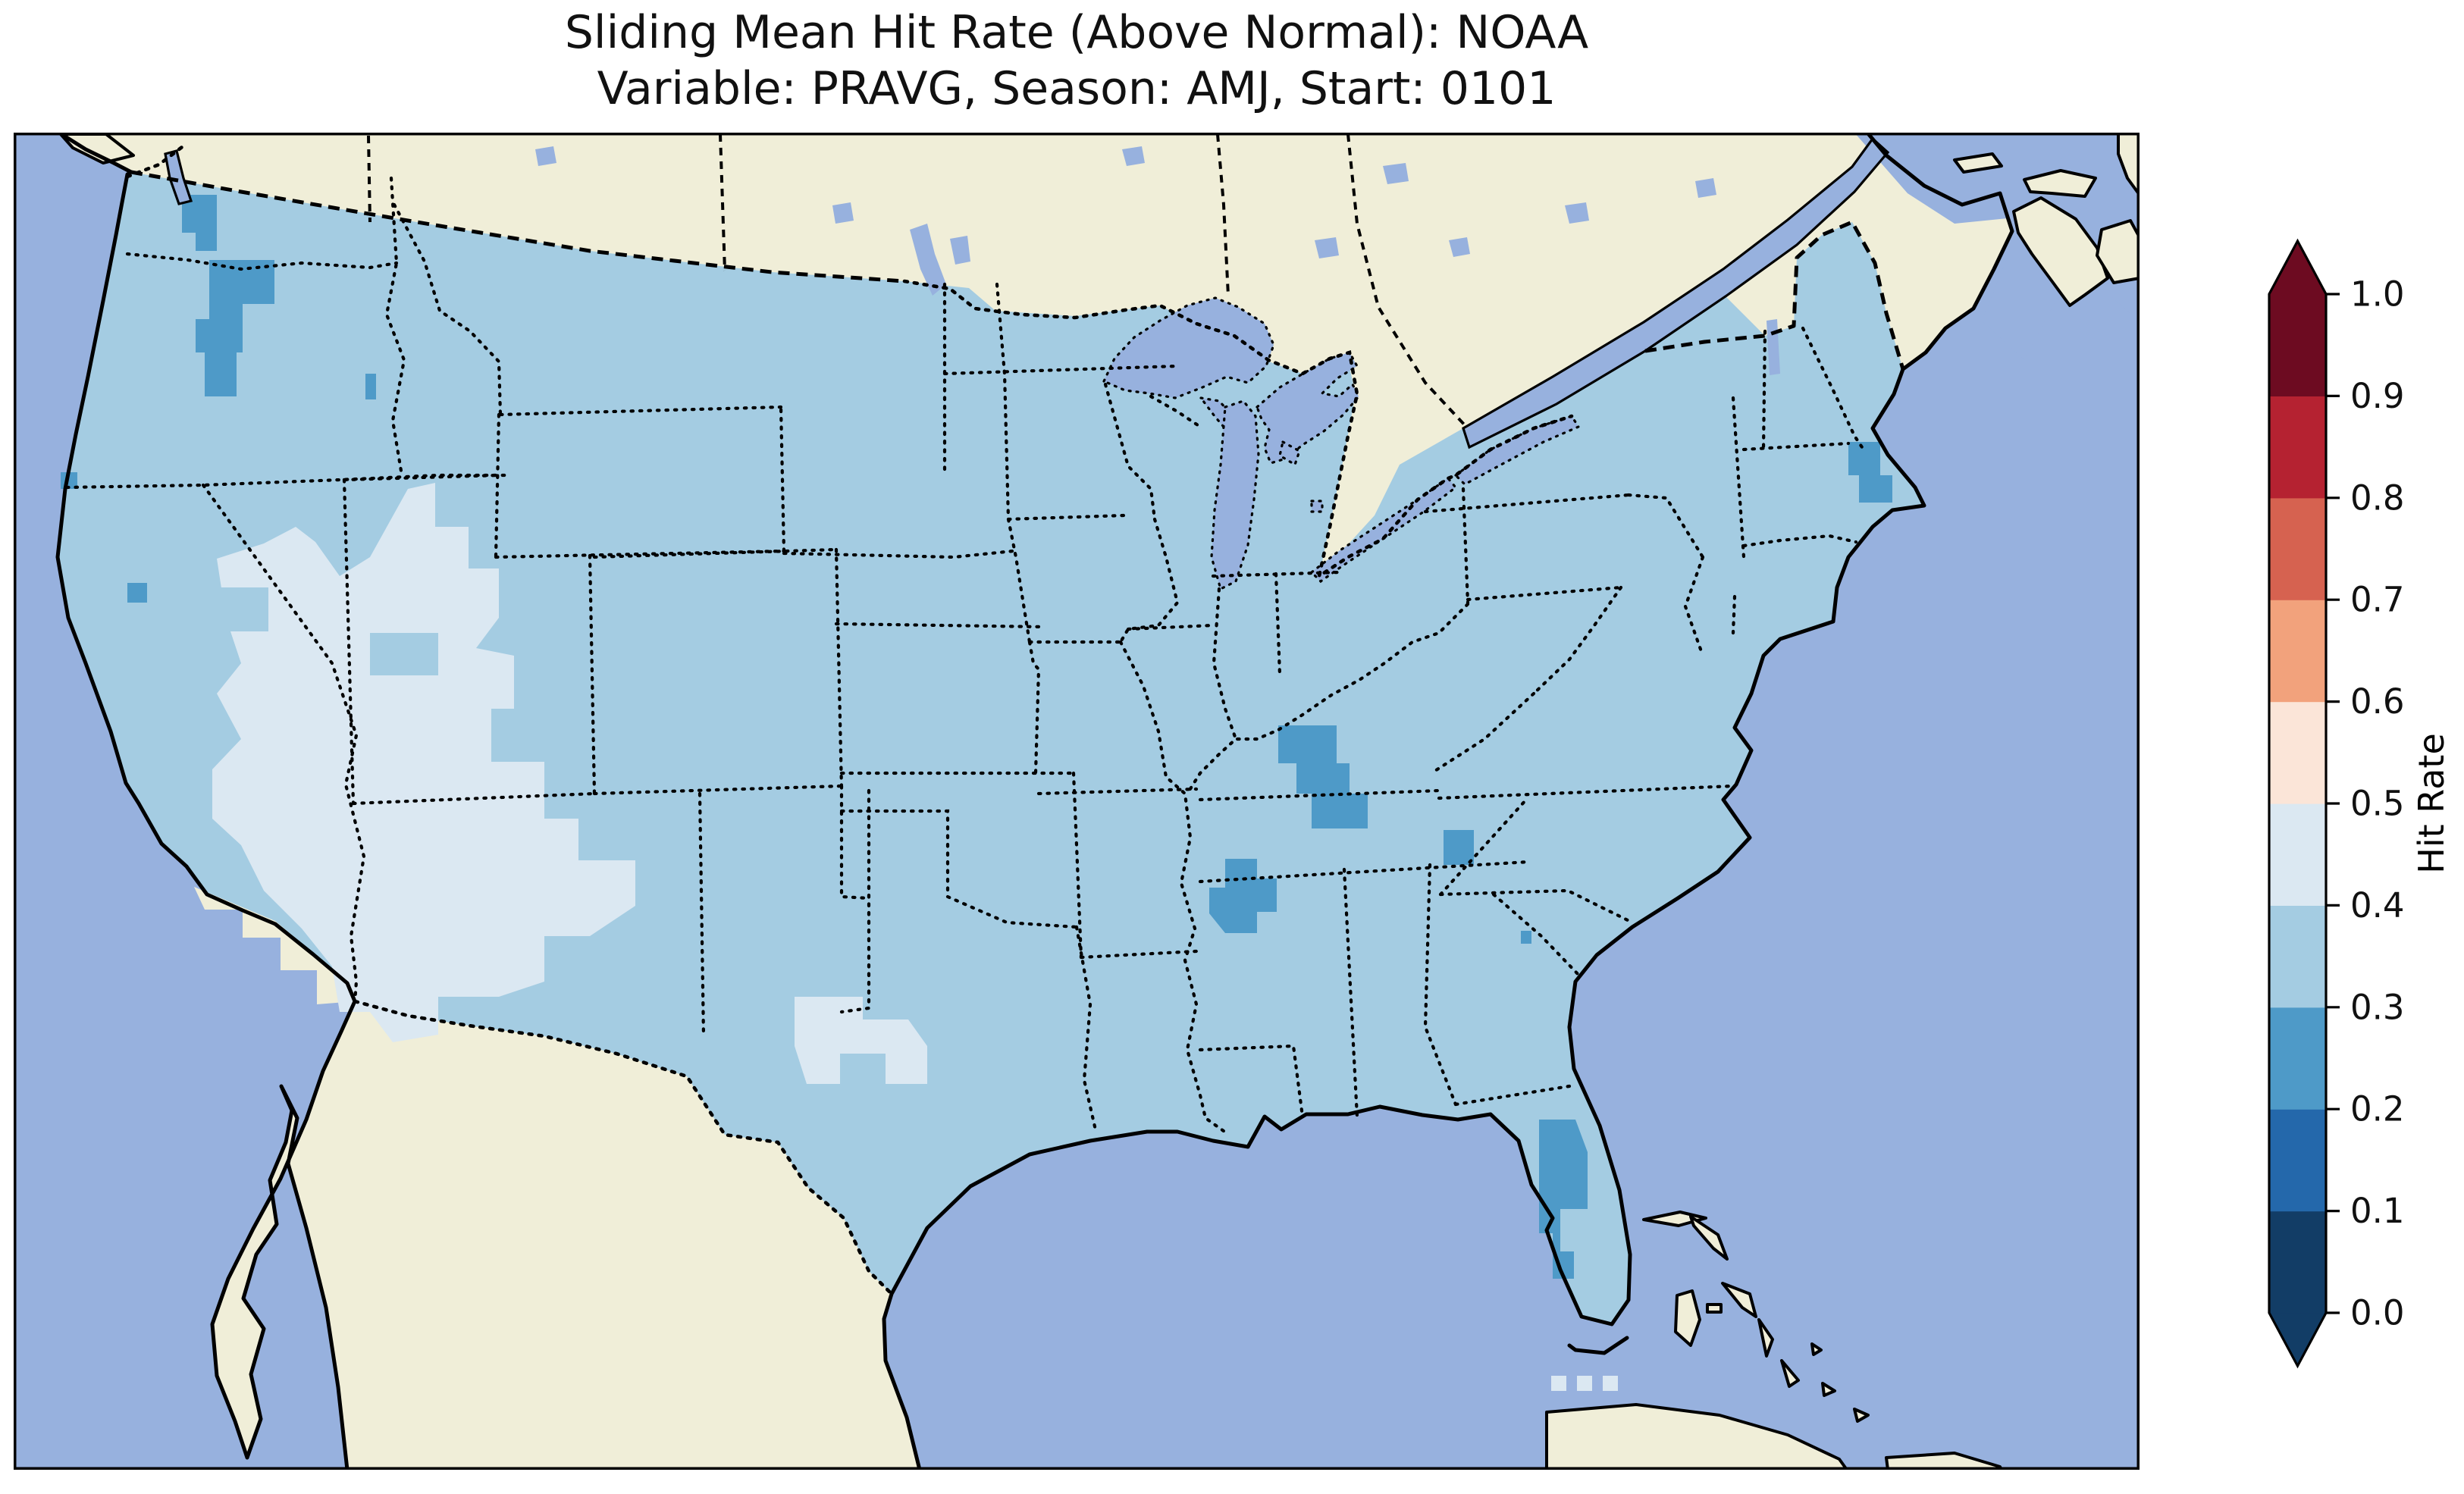  Describe the element at coordinates (2377, 905) in the screenshot. I see `colorbar-tick-label: 0.4` at that location.